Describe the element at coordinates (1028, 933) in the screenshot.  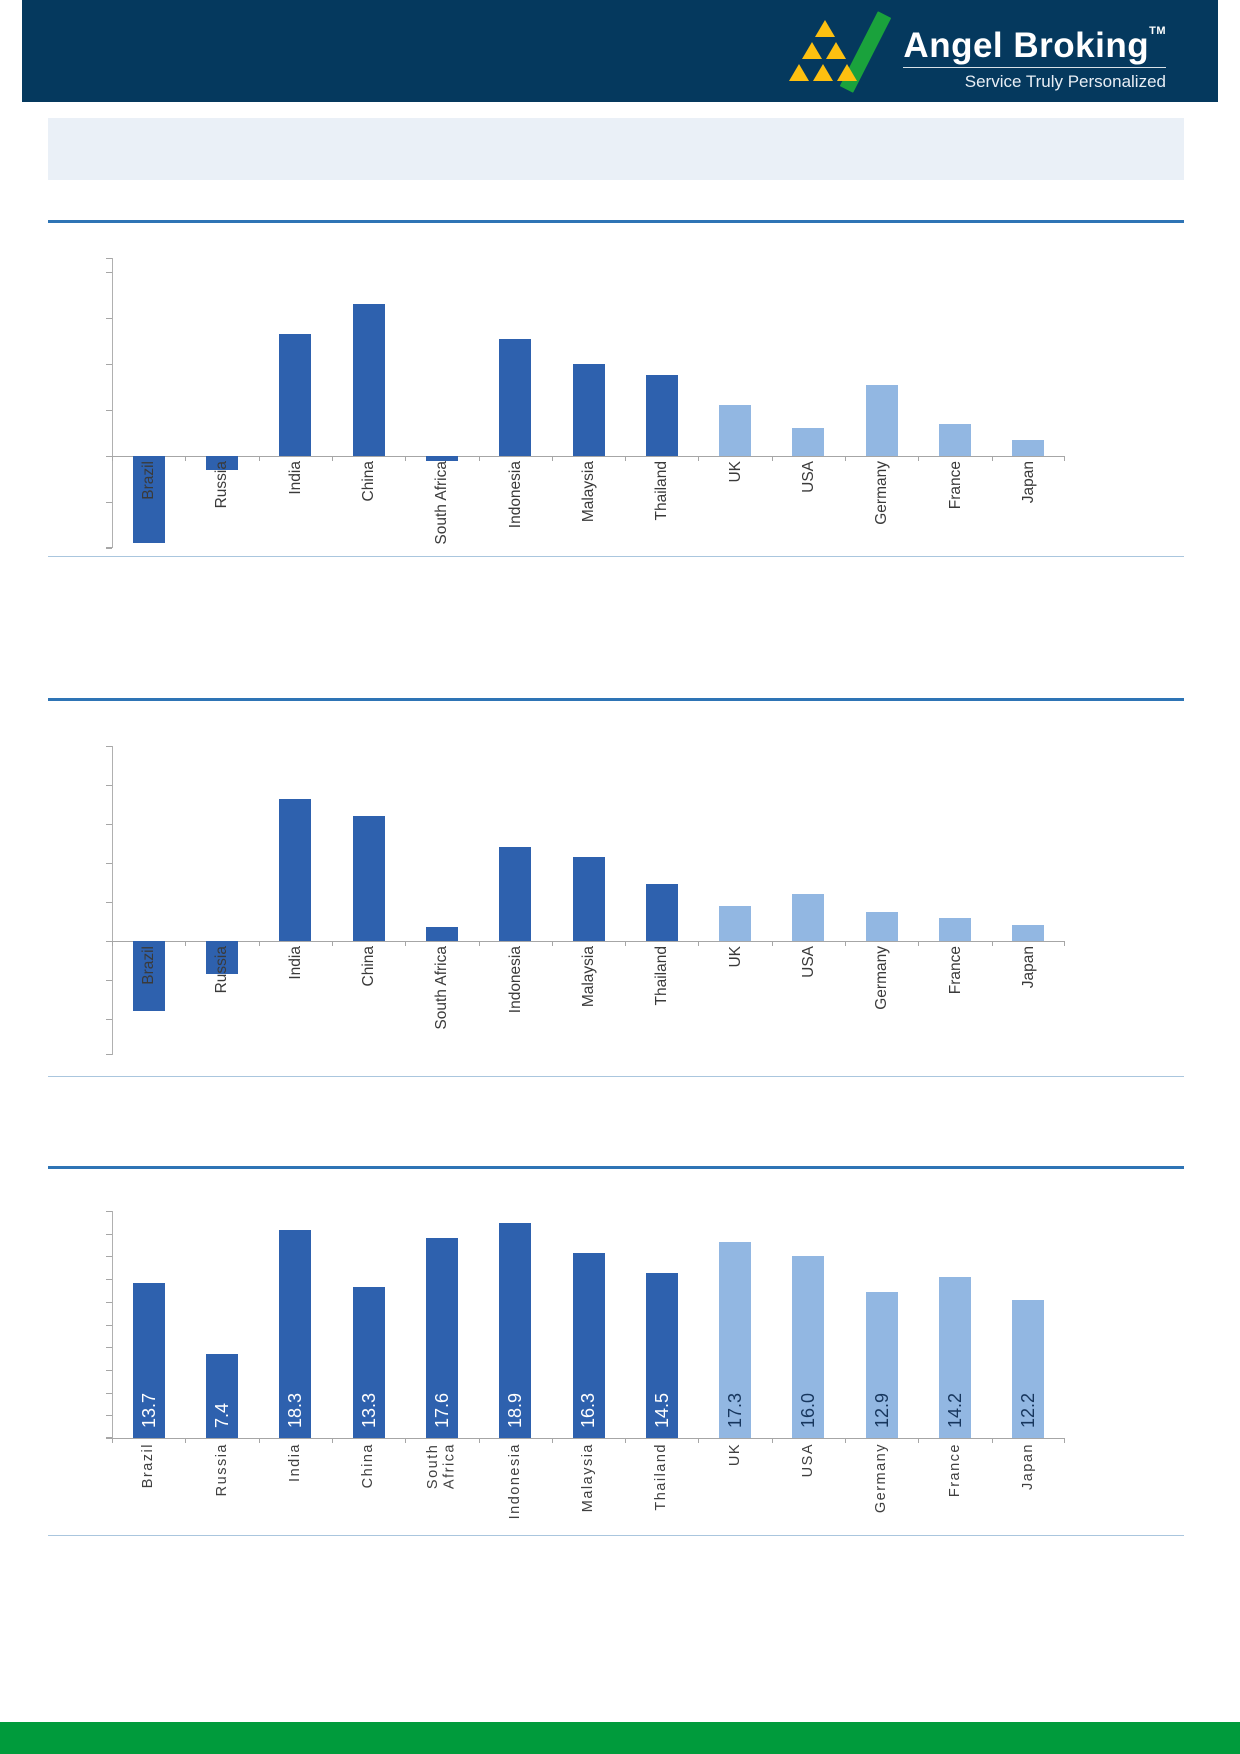
I see `bar-japan` at that location.